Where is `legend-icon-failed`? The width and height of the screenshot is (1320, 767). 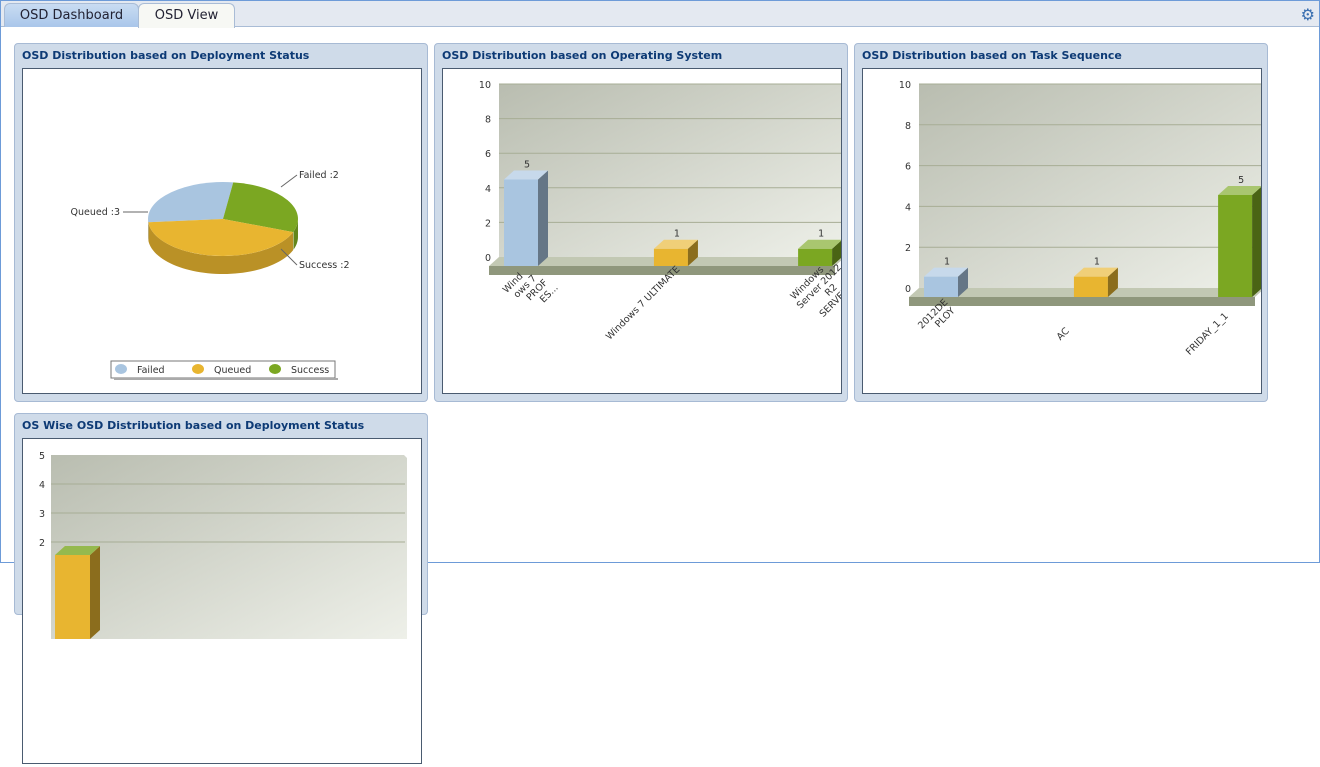
legend-icon-failed is located at coordinates (121, 369).